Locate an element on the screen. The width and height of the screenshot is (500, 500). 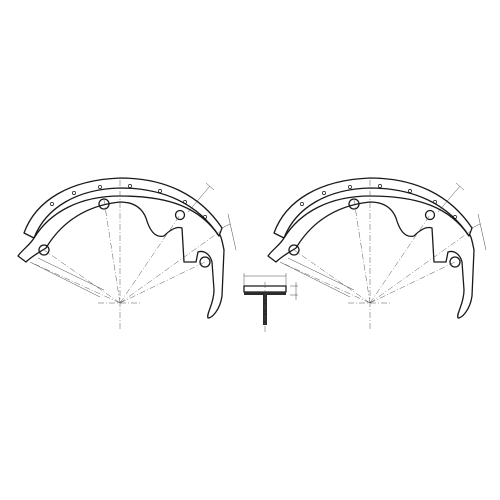
right-anchor-hole is located at coordinates (294, 250).